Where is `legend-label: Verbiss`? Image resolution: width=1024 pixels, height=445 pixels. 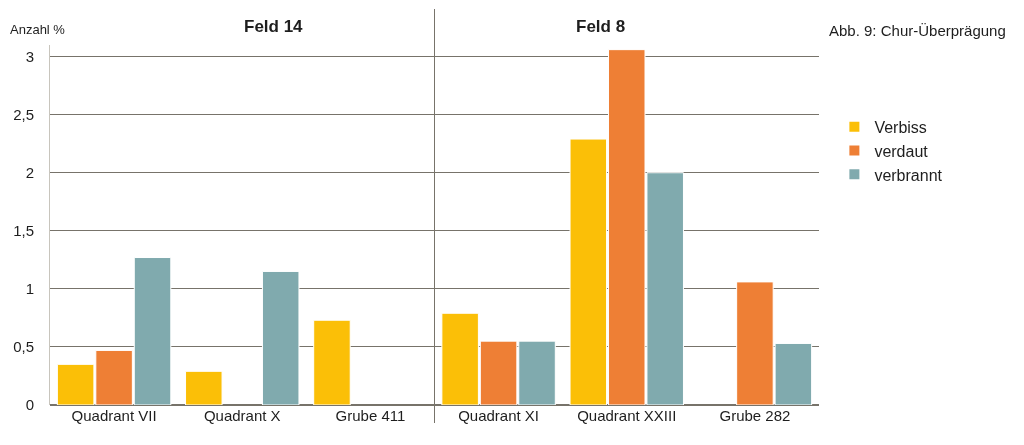 legend-label: Verbiss is located at coordinates (900, 127).